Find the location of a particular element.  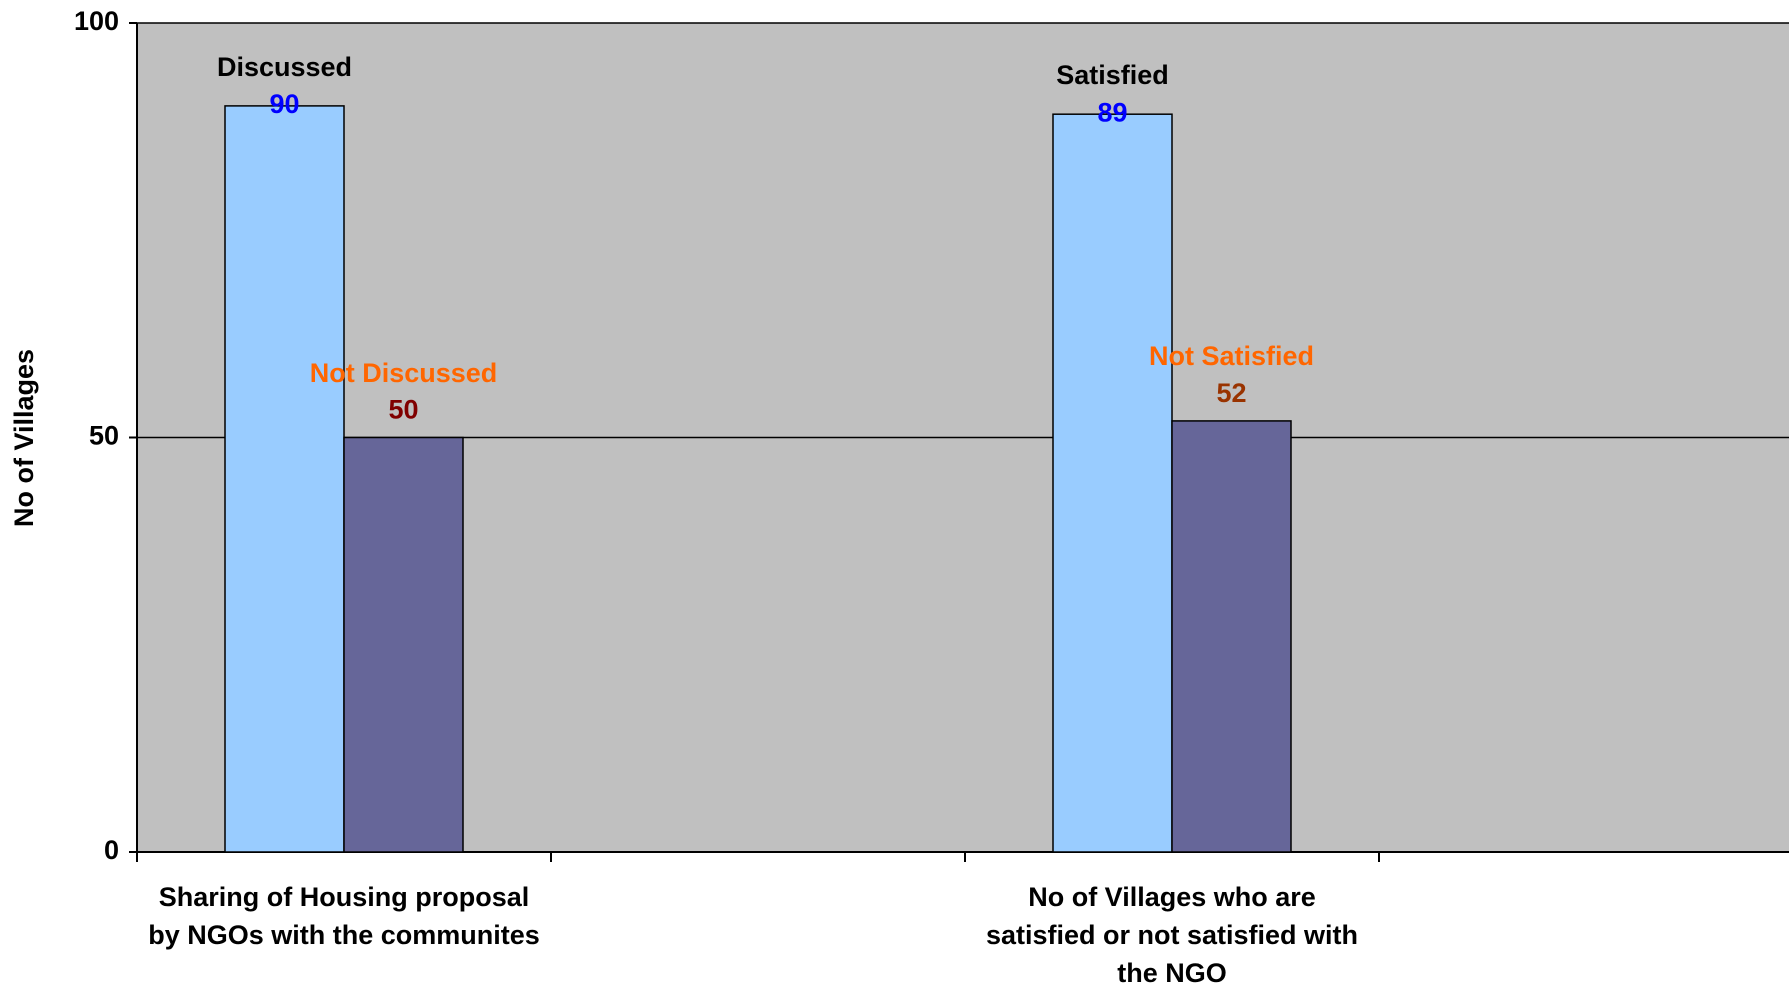

y-axis-label: No of Villages is located at coordinates (24, 438).